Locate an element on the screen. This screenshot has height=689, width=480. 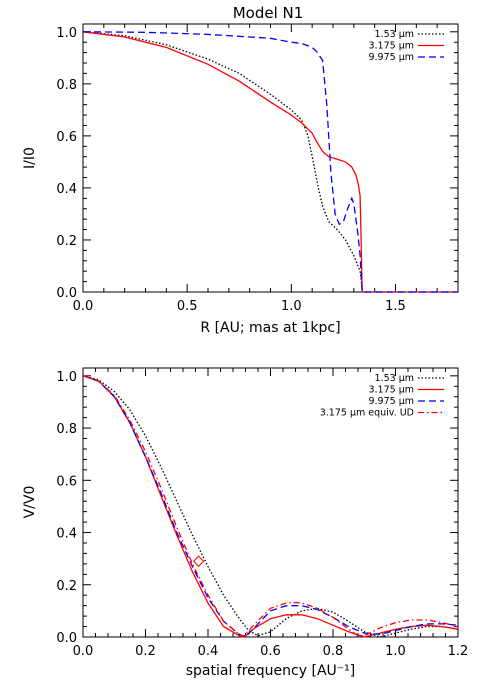
x-tick-label: 0.5 is located at coordinates (187, 306).